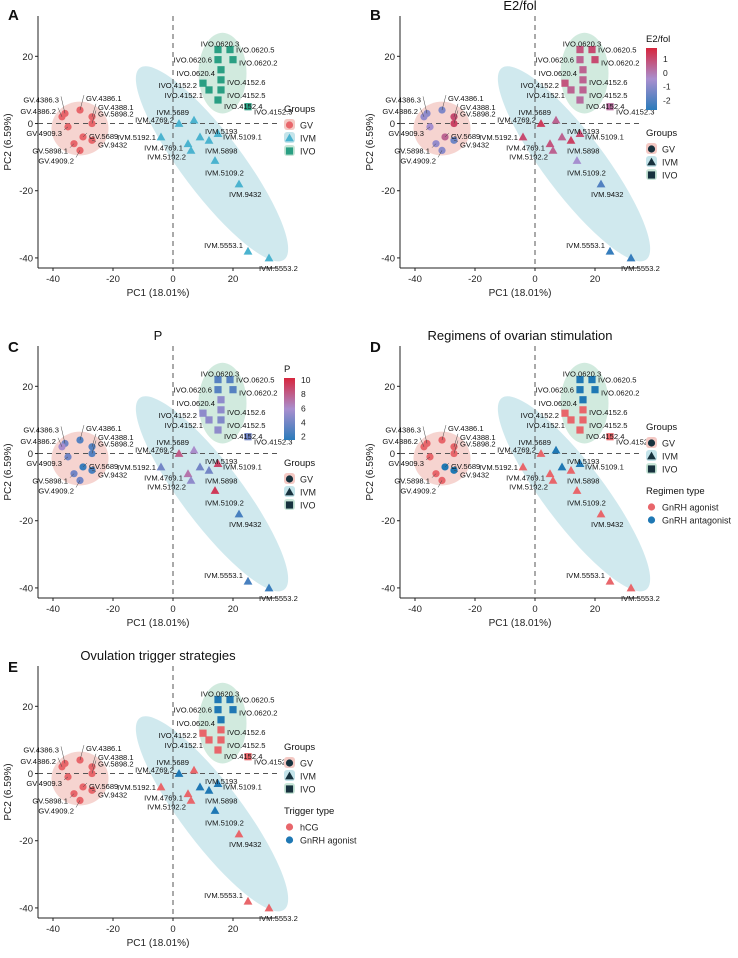 This screenshot has height=958, width=738. Describe the element at coordinates (418, 160) in the screenshot. I see `point-label: GV.4909.2` at that location.